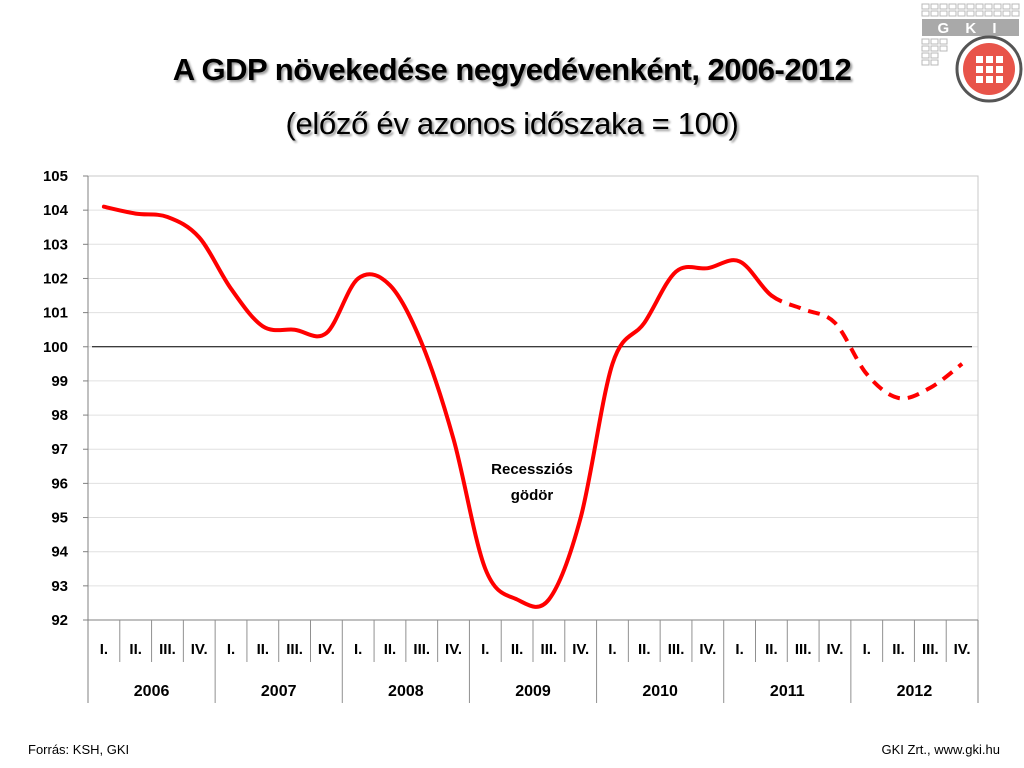  What do you see at coordinates (279, 691) in the screenshot?
I see `year-label-2007: 2007` at bounding box center [279, 691].